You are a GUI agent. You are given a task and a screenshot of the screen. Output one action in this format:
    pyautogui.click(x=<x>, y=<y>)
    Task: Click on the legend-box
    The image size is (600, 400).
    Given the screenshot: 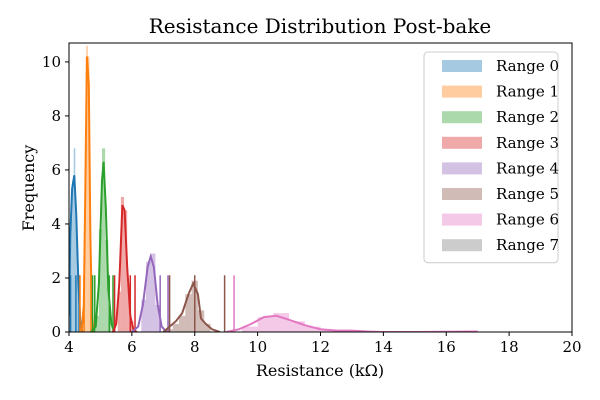 What is the action you would take?
    pyautogui.click(x=491, y=157)
    